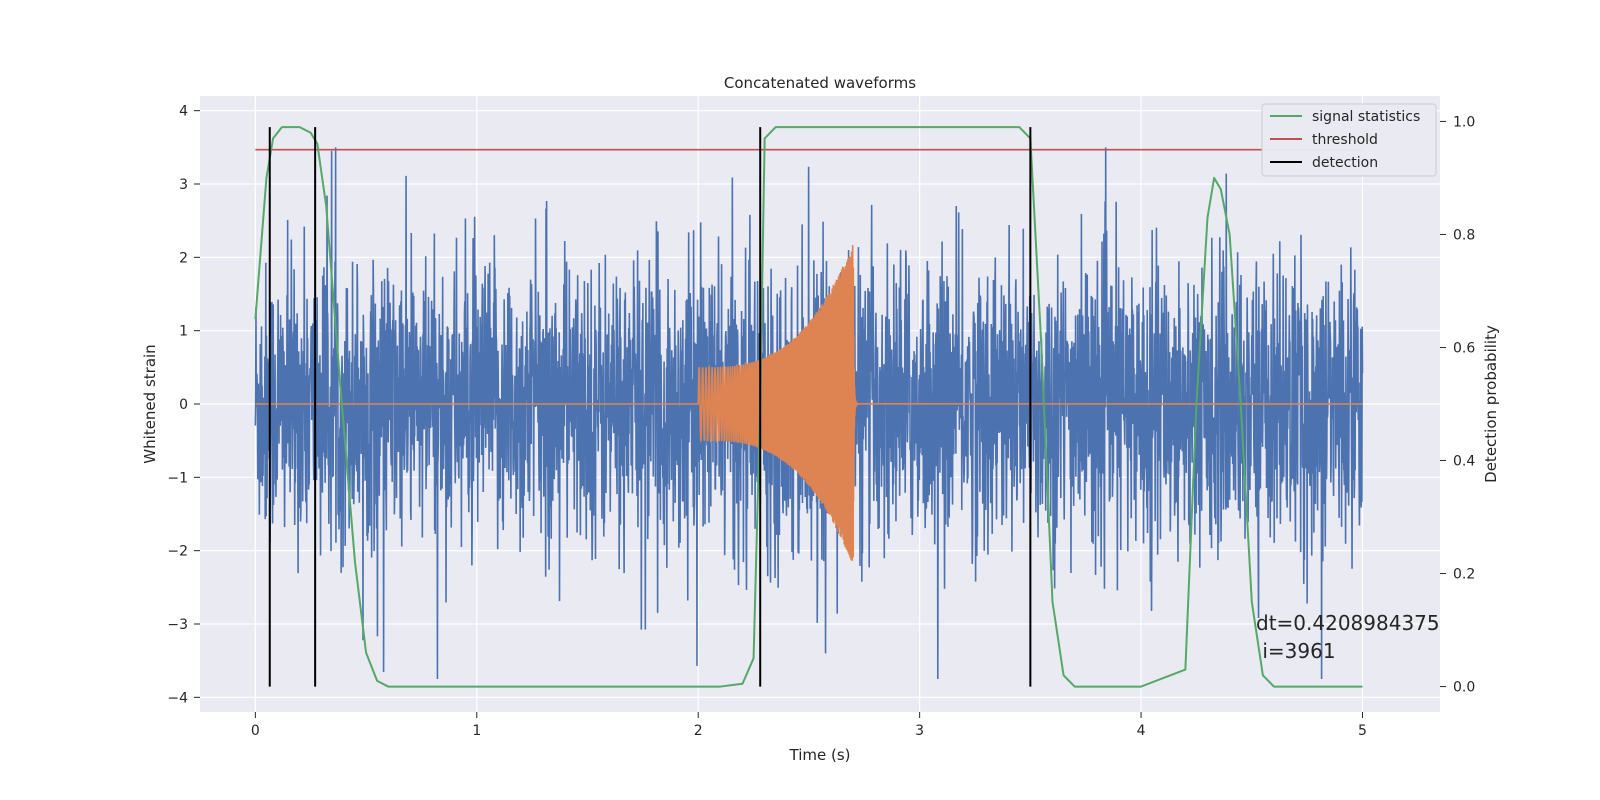  Describe the element at coordinates (1464, 348) in the screenshot. I see `y-right-tick-label-3: 0.6` at that location.